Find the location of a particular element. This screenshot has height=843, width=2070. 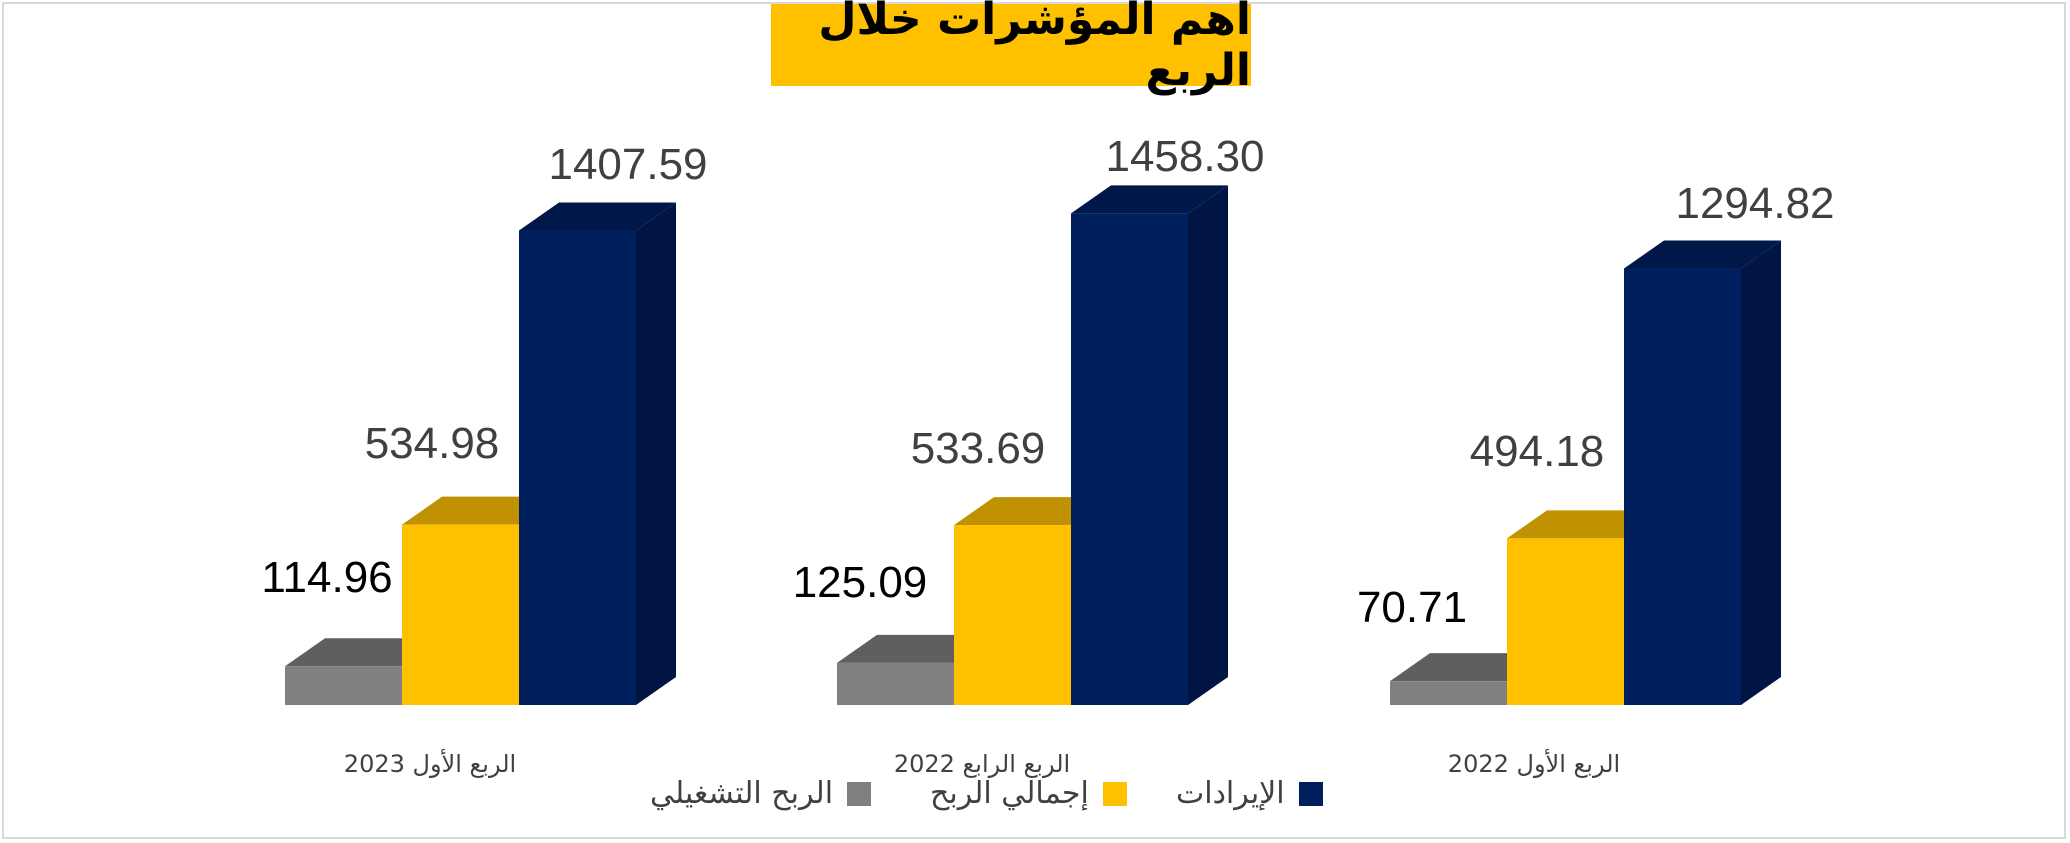

category-label: الربع الأول 2023 is located at coordinates (430, 763).